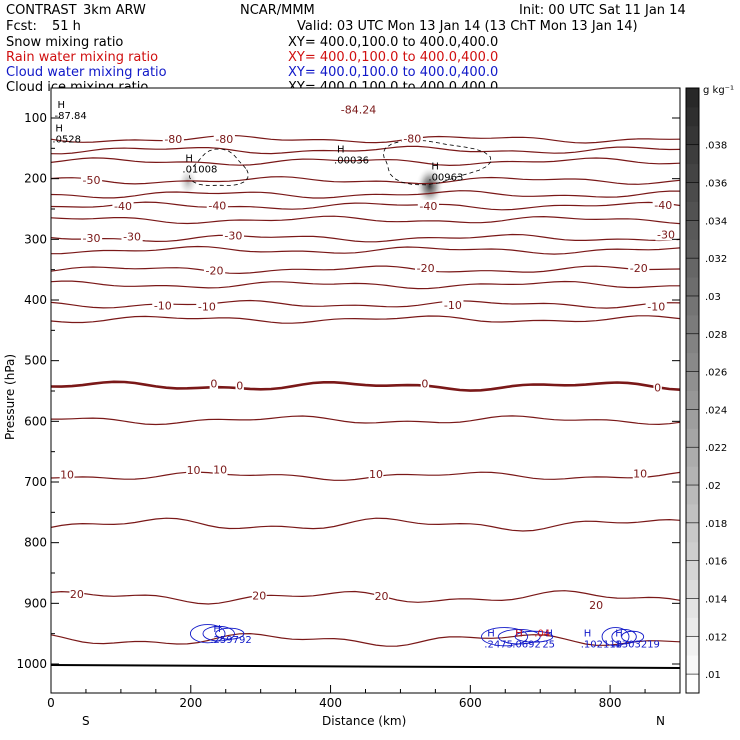  Describe the element at coordinates (41, 10) in the screenshot. I see `project-title: CONTRAST` at that location.